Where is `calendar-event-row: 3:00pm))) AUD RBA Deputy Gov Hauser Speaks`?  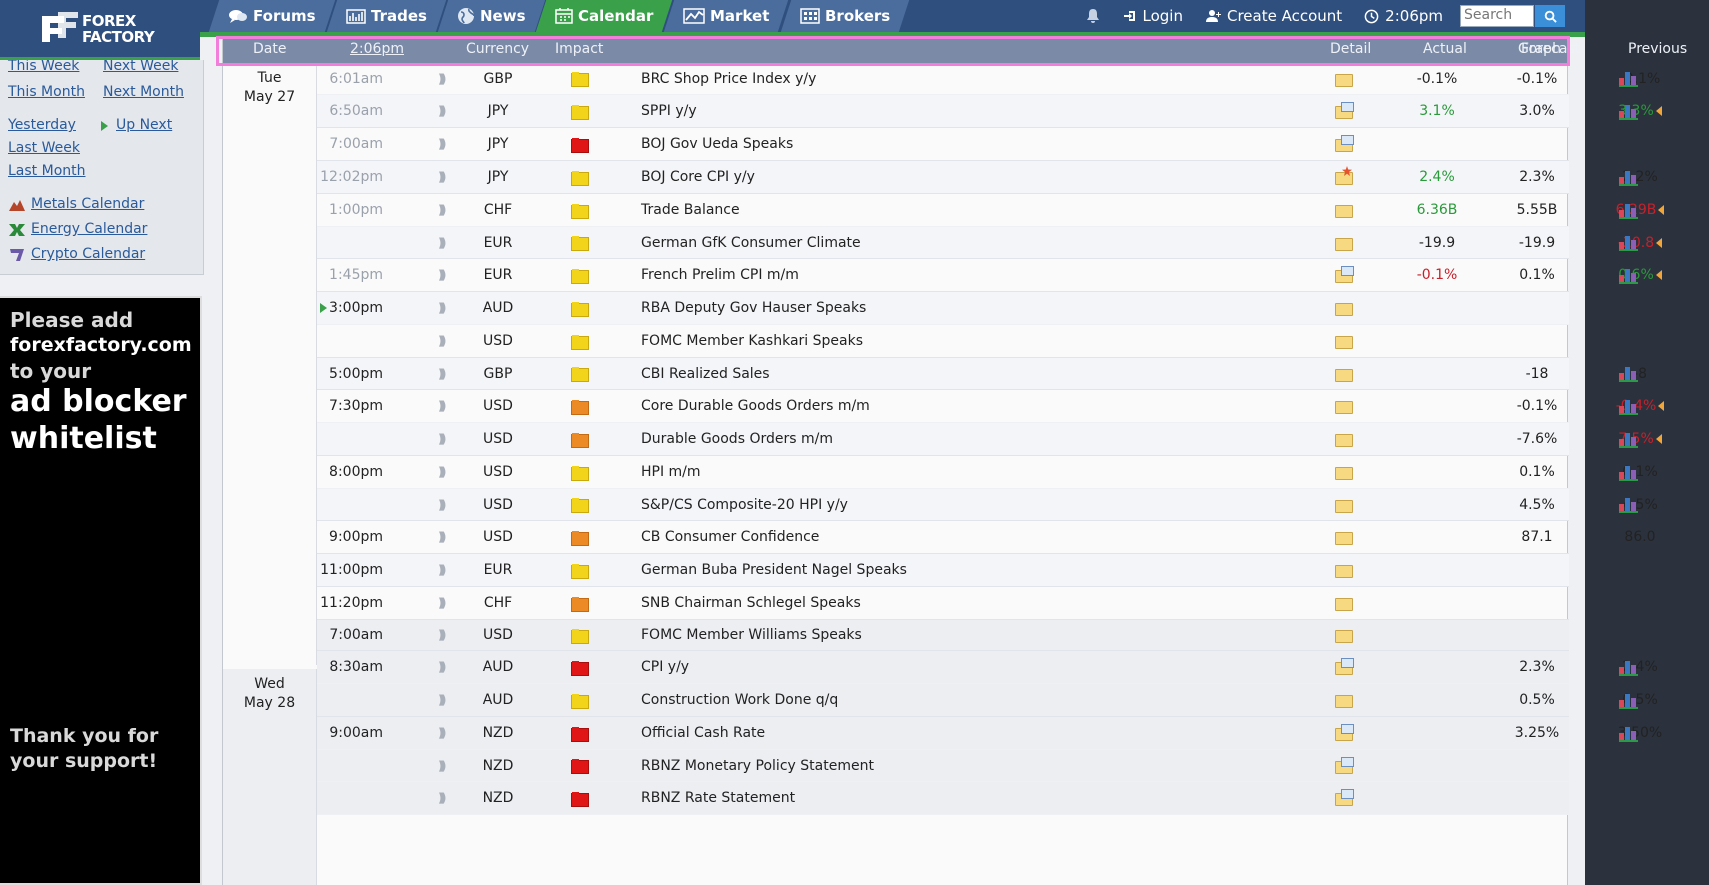 calendar-event-row: 3:00pm))) AUD RBA Deputy Gov Hauser Speaks is located at coordinates (943, 308).